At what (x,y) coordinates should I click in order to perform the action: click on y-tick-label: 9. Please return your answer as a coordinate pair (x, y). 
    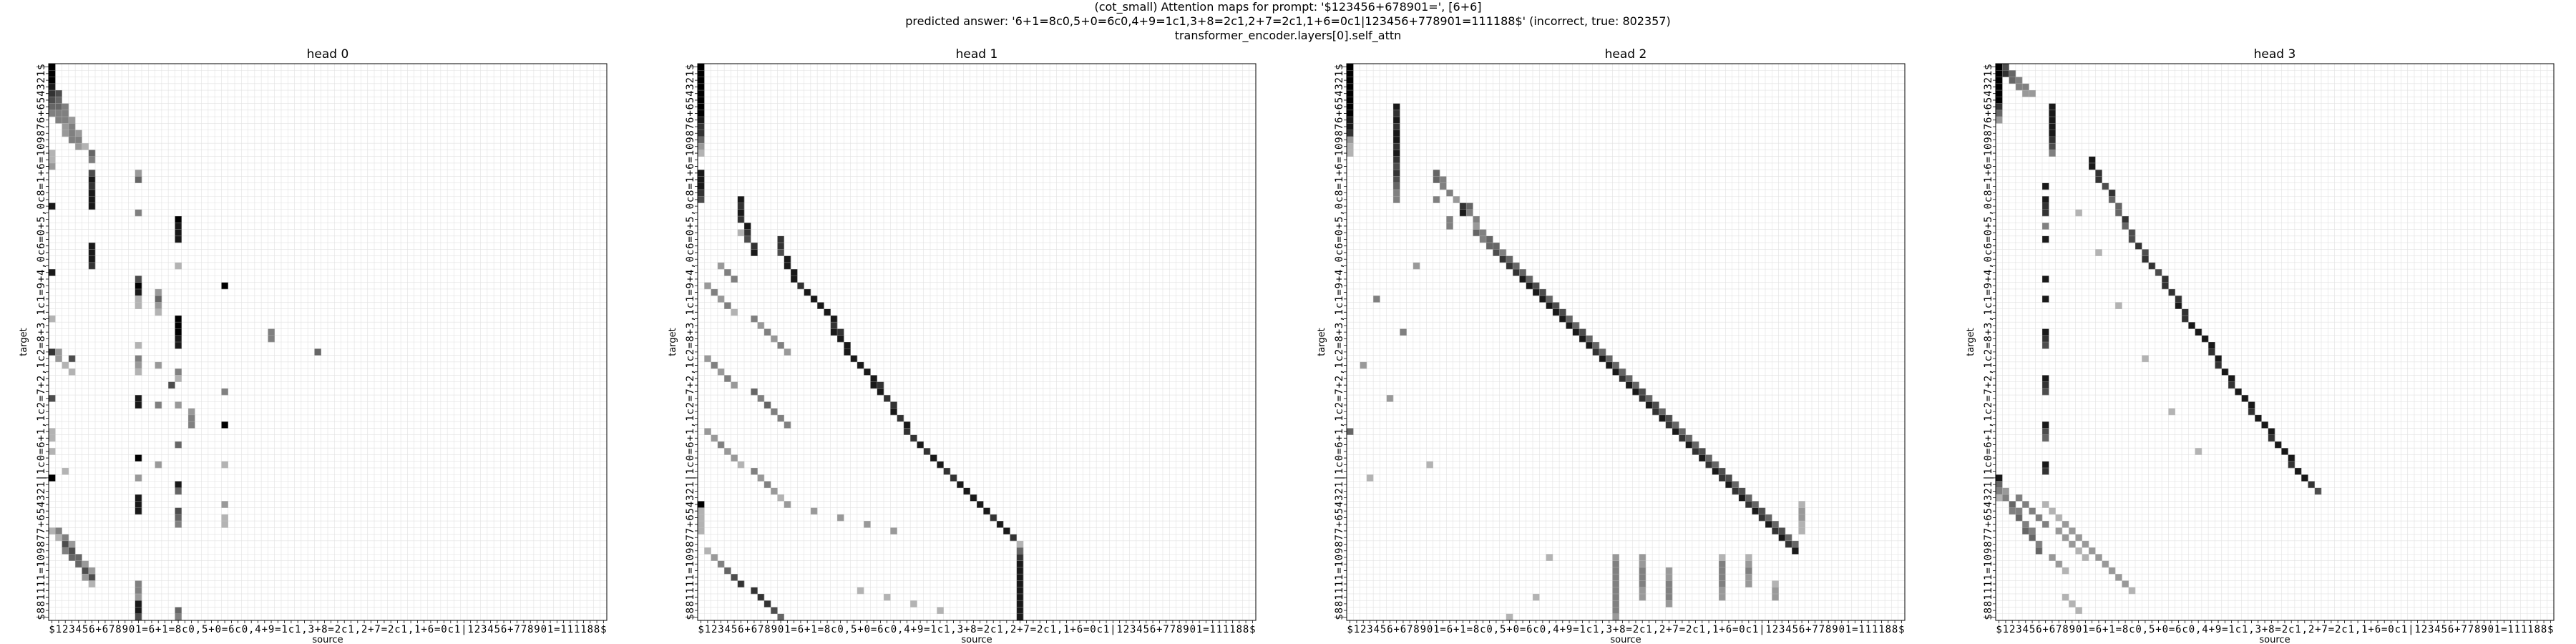
    Looking at the image, I should click on (690, 139).